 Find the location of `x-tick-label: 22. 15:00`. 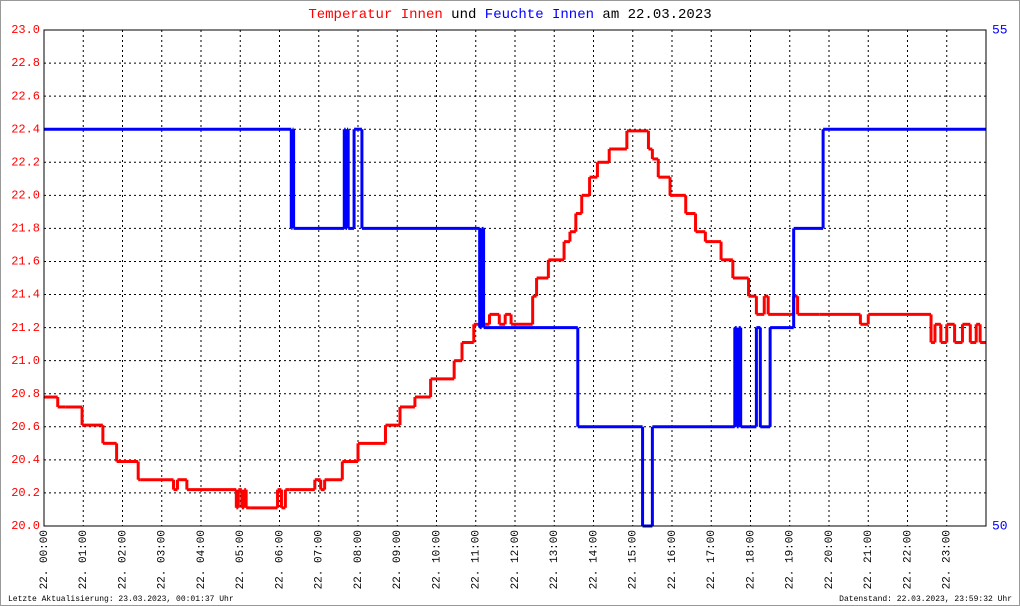

x-tick-label: 22. 15:00 is located at coordinates (634, 559).